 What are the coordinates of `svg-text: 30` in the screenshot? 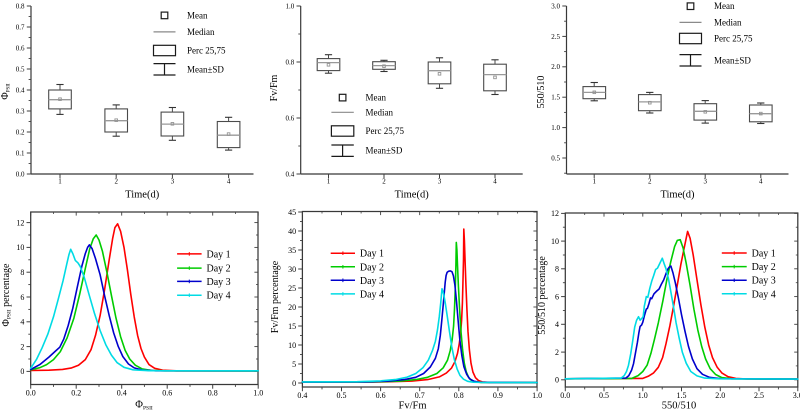 It's located at (292, 269).